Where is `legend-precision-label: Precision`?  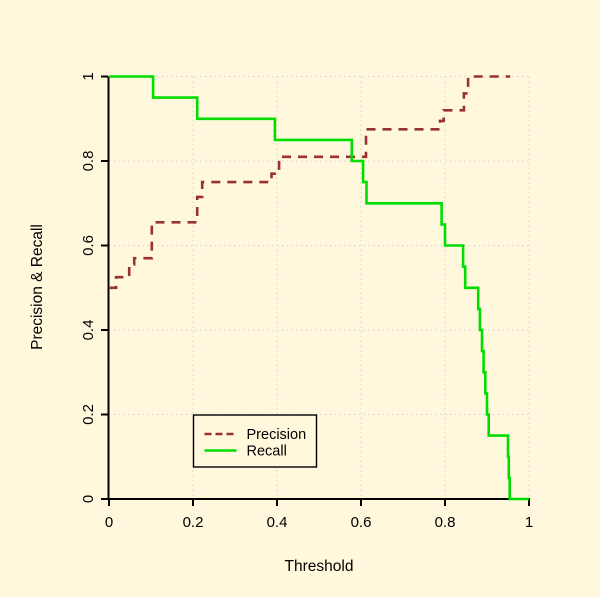 legend-precision-label: Precision is located at coordinates (277, 435).